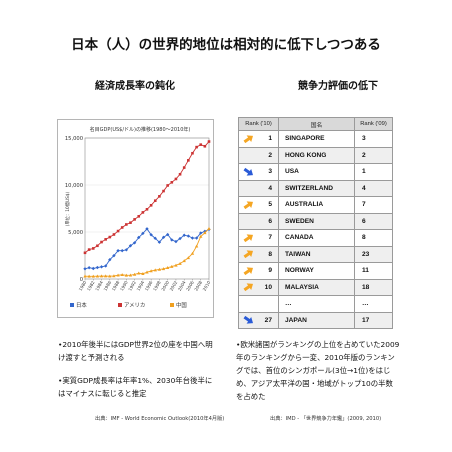 Image resolution: width=452 pixels, height=452 pixels. Describe the element at coordinates (147, 249) in the screenshot. I see `series-1-line` at that location.